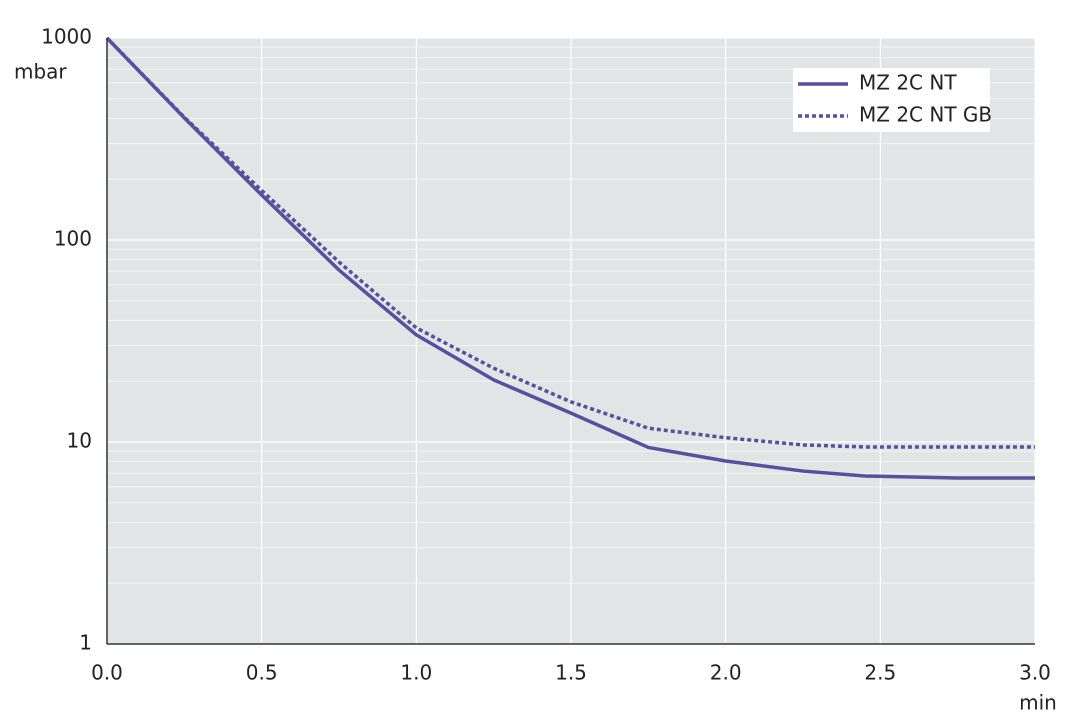  I want to click on legend-box, so click(891, 100).